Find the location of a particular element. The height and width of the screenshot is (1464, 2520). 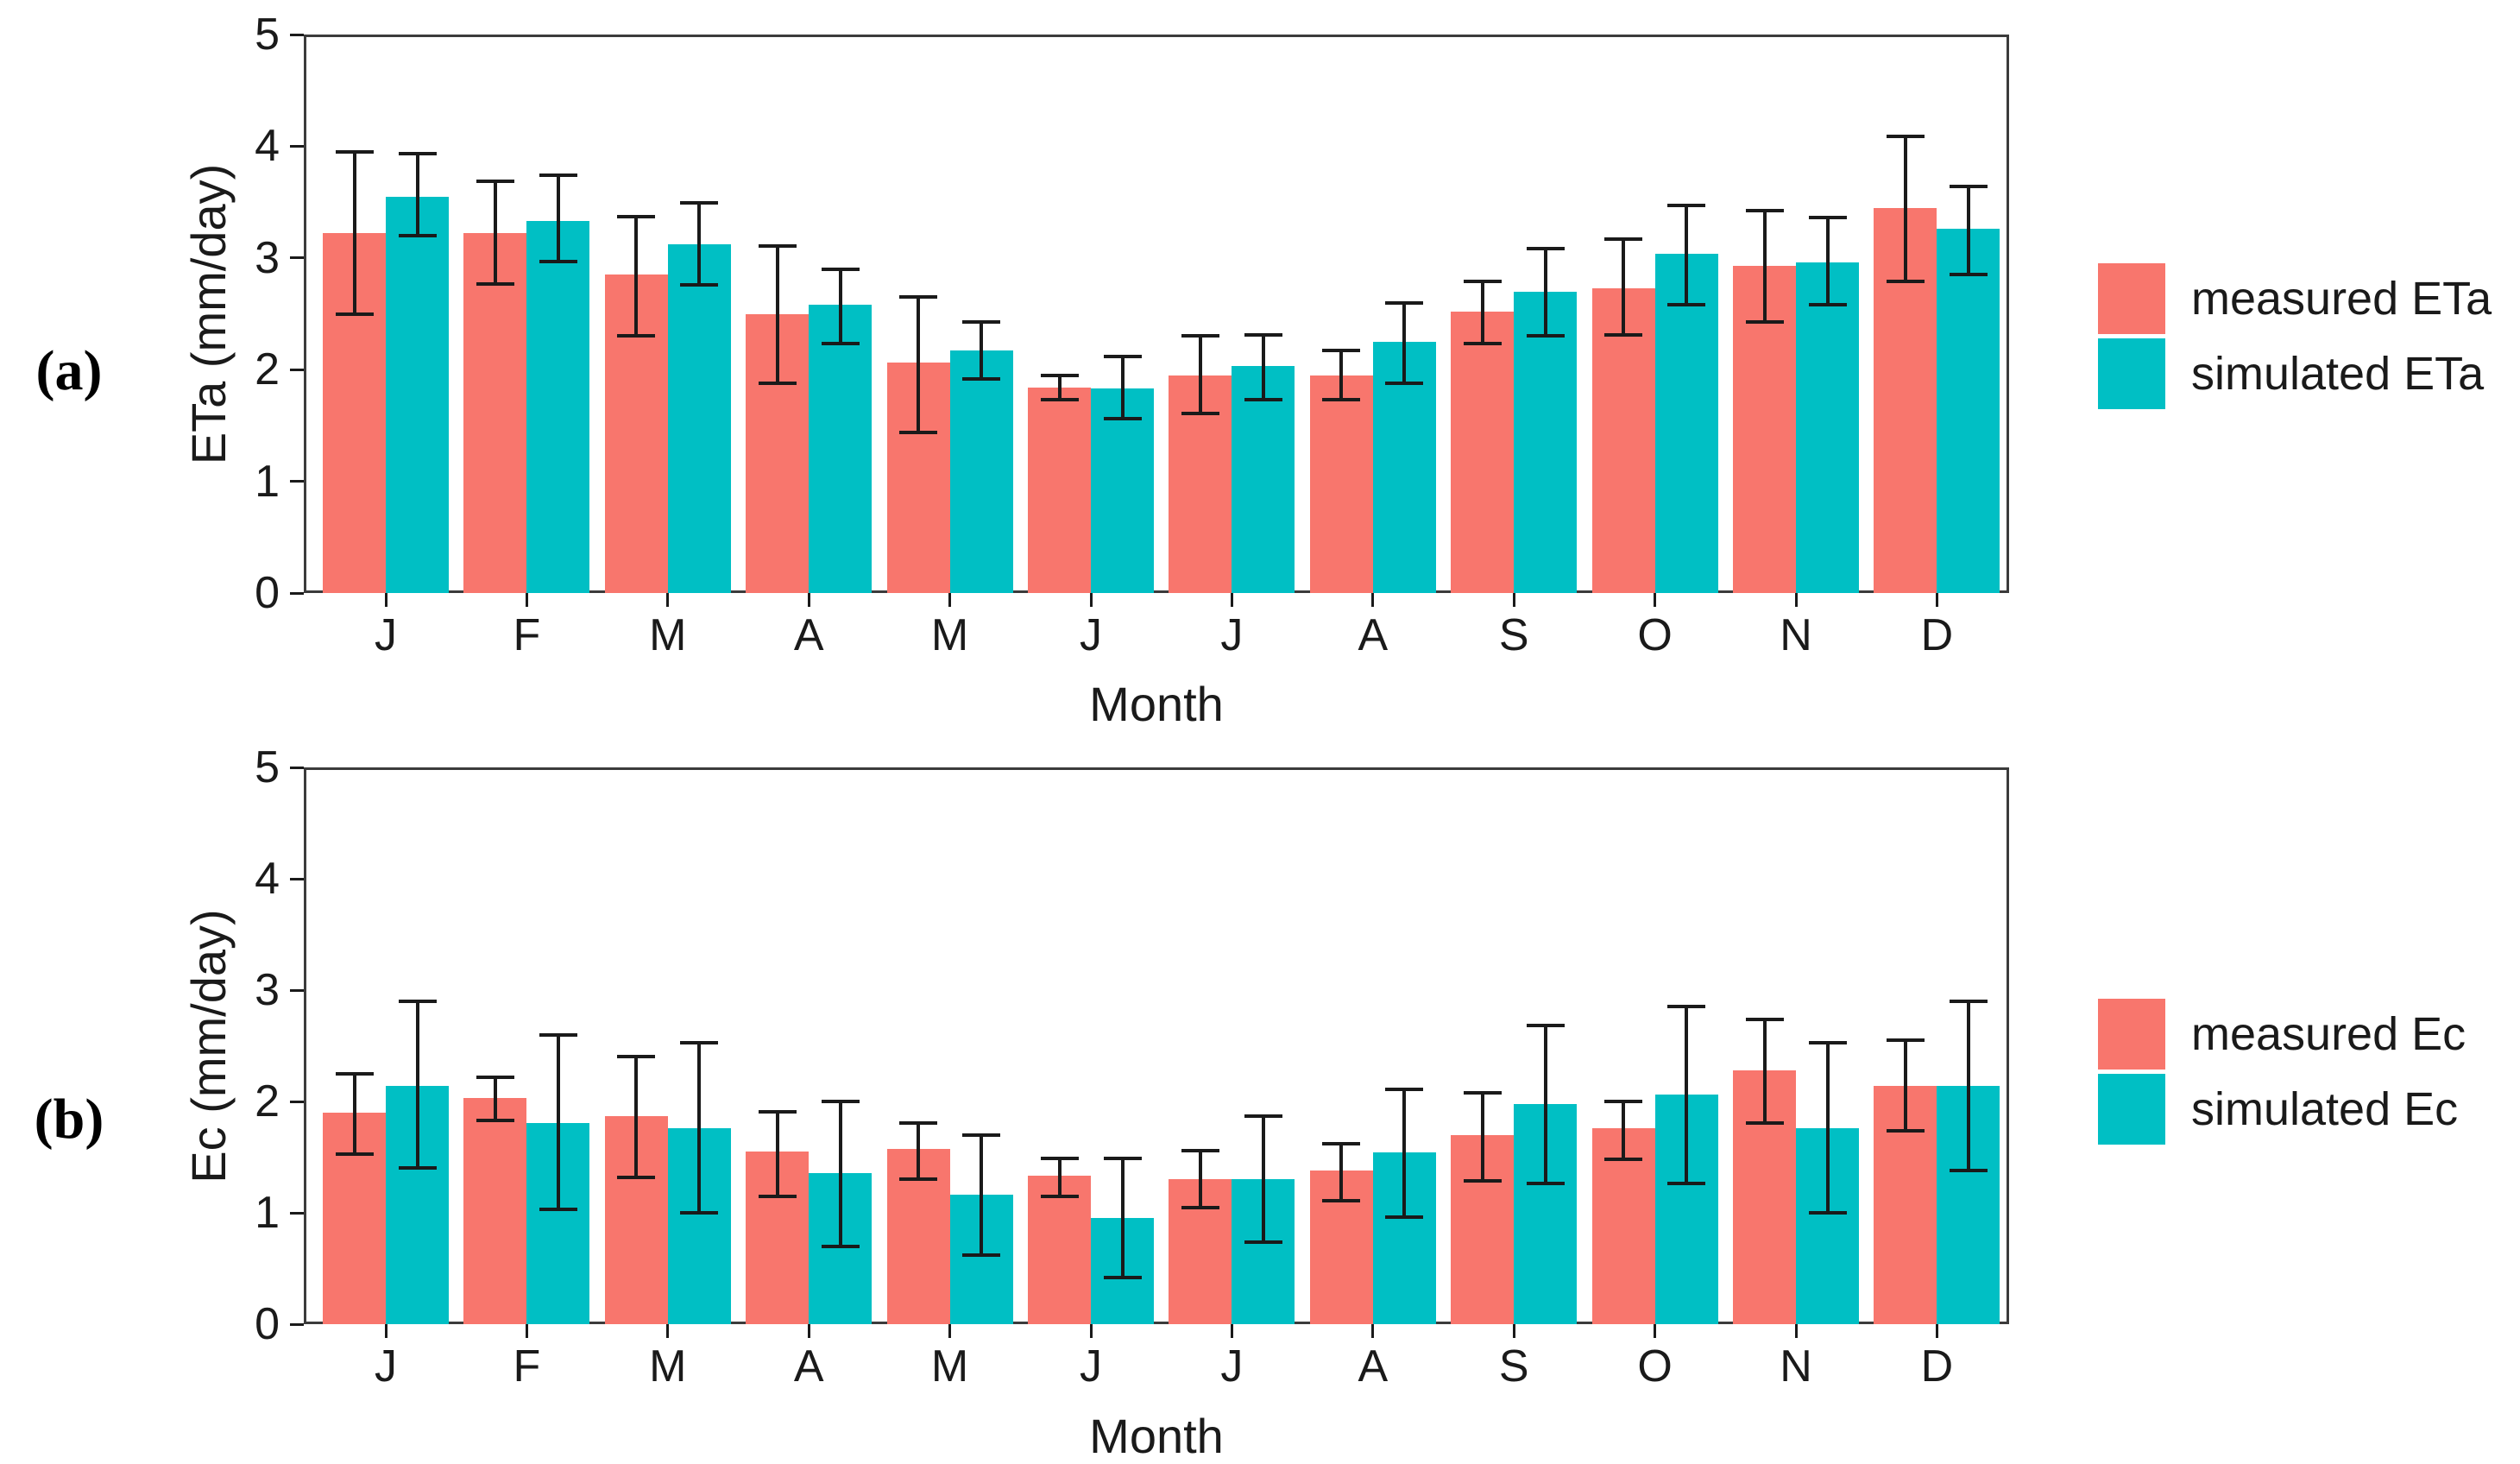

y-tick-label-4: 4 is located at coordinates (267, 879).